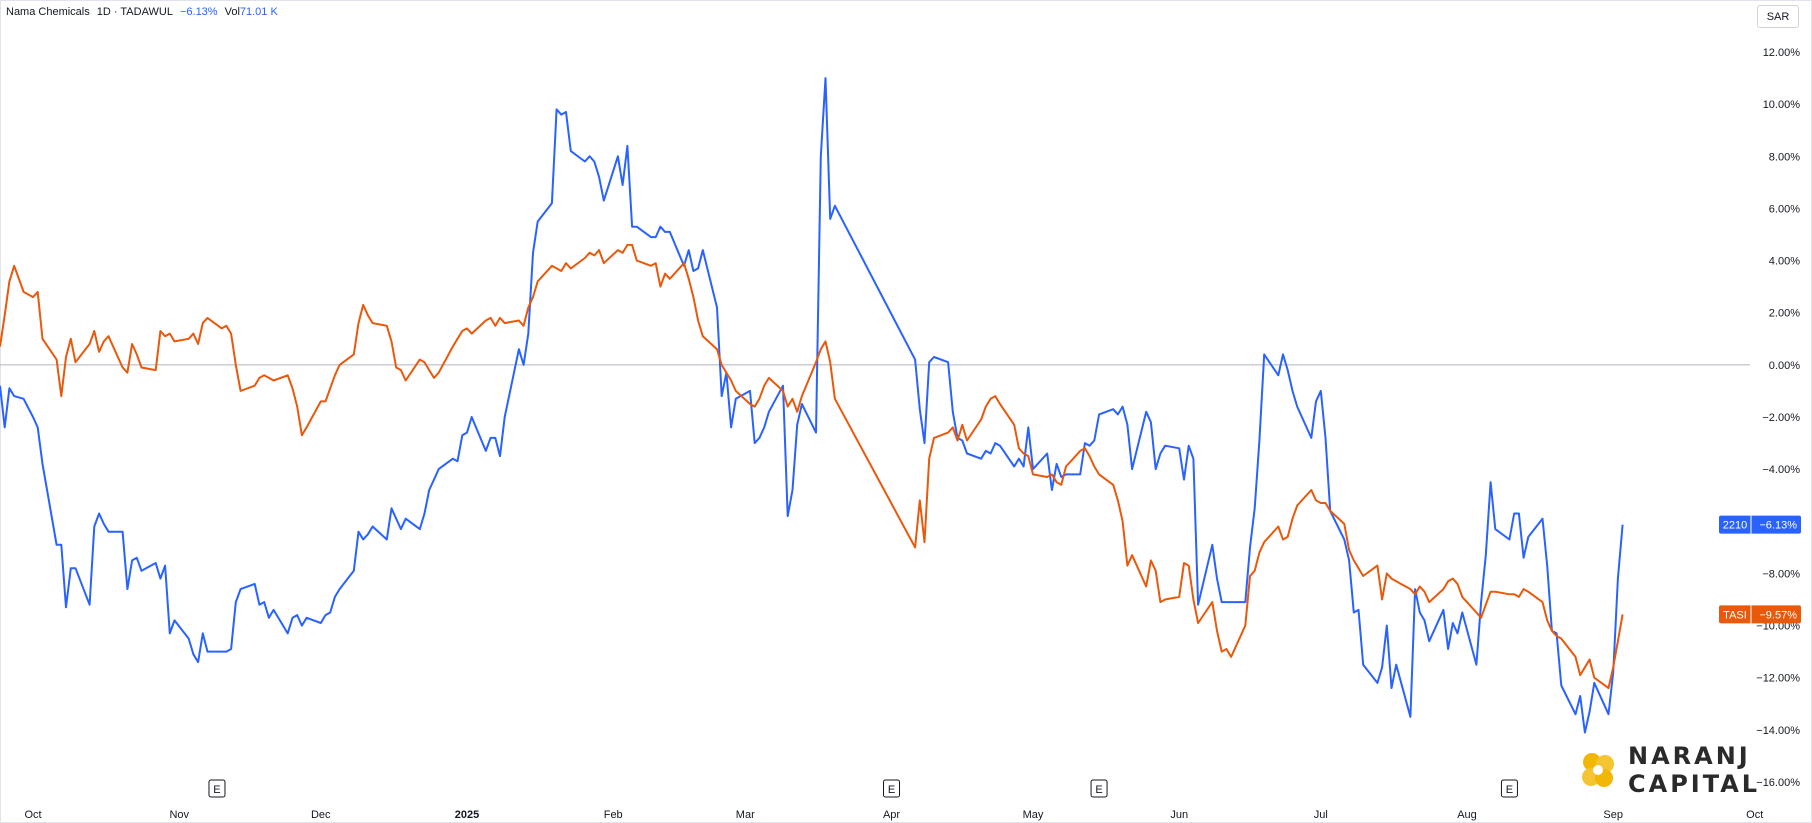 This screenshot has height=823, width=1812. What do you see at coordinates (1784, 366) in the screenshot?
I see `y-tick-label: 0.00%` at bounding box center [1784, 366].